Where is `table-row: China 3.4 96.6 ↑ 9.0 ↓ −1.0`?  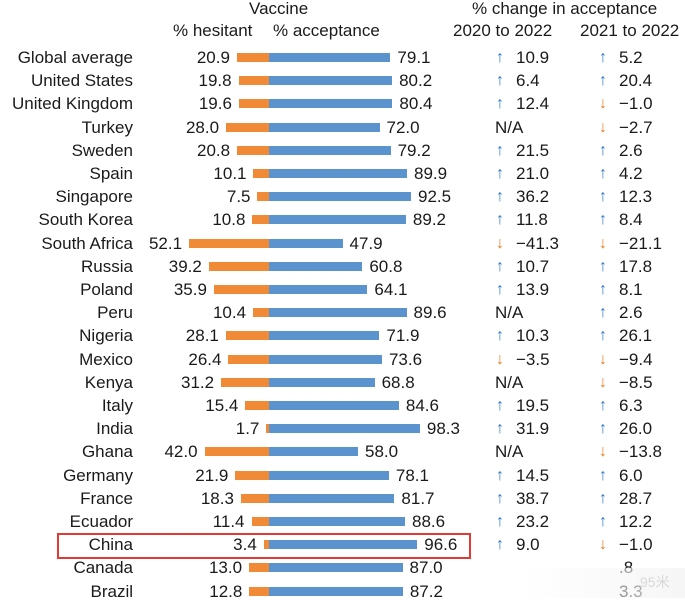 table-row: China 3.4 96.6 ↑ 9.0 ↓ −1.0 is located at coordinates (342, 544).